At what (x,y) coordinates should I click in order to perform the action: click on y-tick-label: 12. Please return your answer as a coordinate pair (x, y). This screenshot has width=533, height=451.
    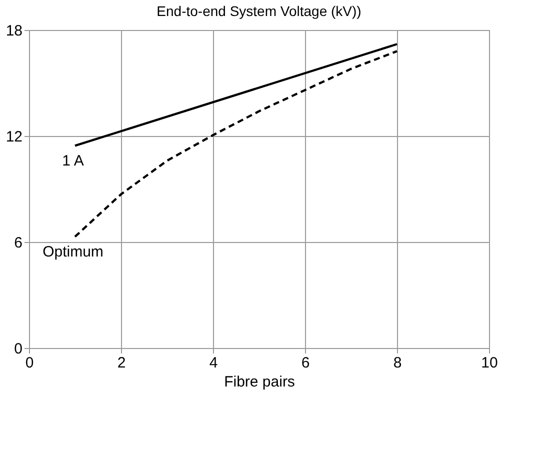
    Looking at the image, I should click on (14, 137).